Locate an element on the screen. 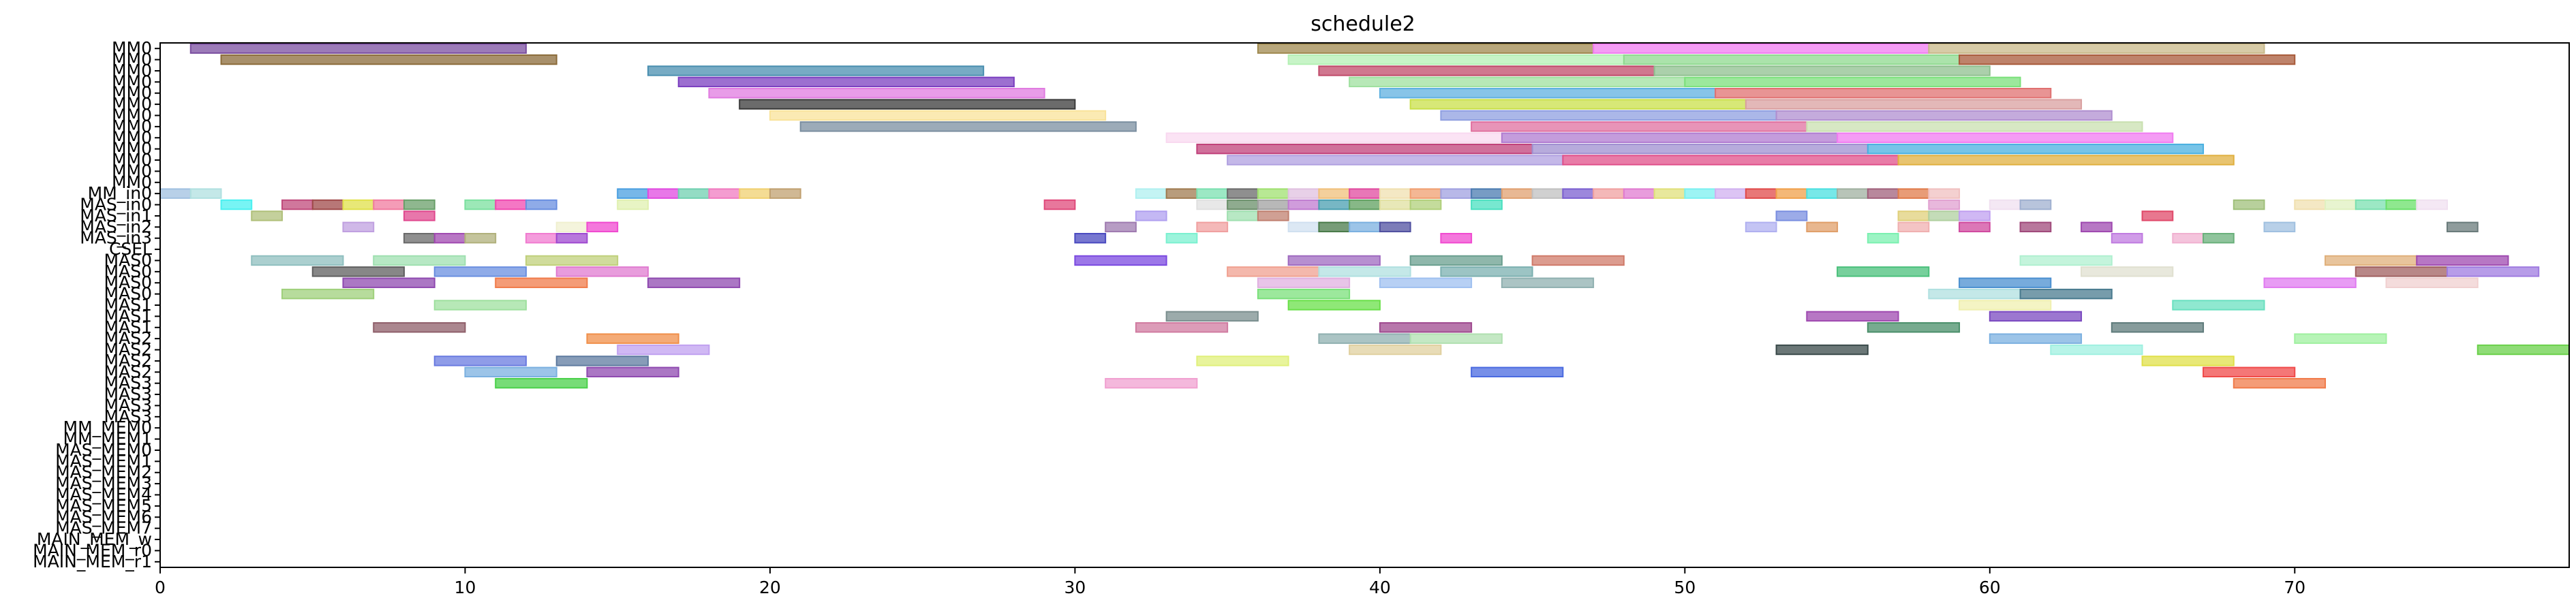 This screenshot has width=2576, height=613. y-tick-label: MAS_in0 is located at coordinates (116, 205).